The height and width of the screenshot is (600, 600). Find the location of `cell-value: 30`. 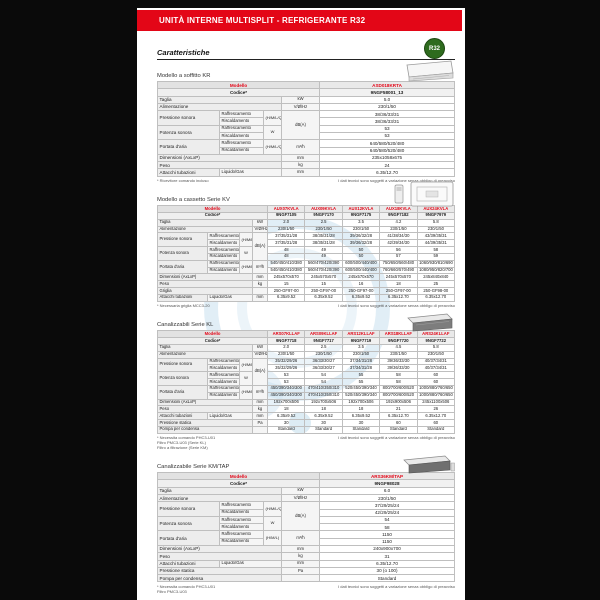

cell-value: 30 is located at coordinates (323, 423).